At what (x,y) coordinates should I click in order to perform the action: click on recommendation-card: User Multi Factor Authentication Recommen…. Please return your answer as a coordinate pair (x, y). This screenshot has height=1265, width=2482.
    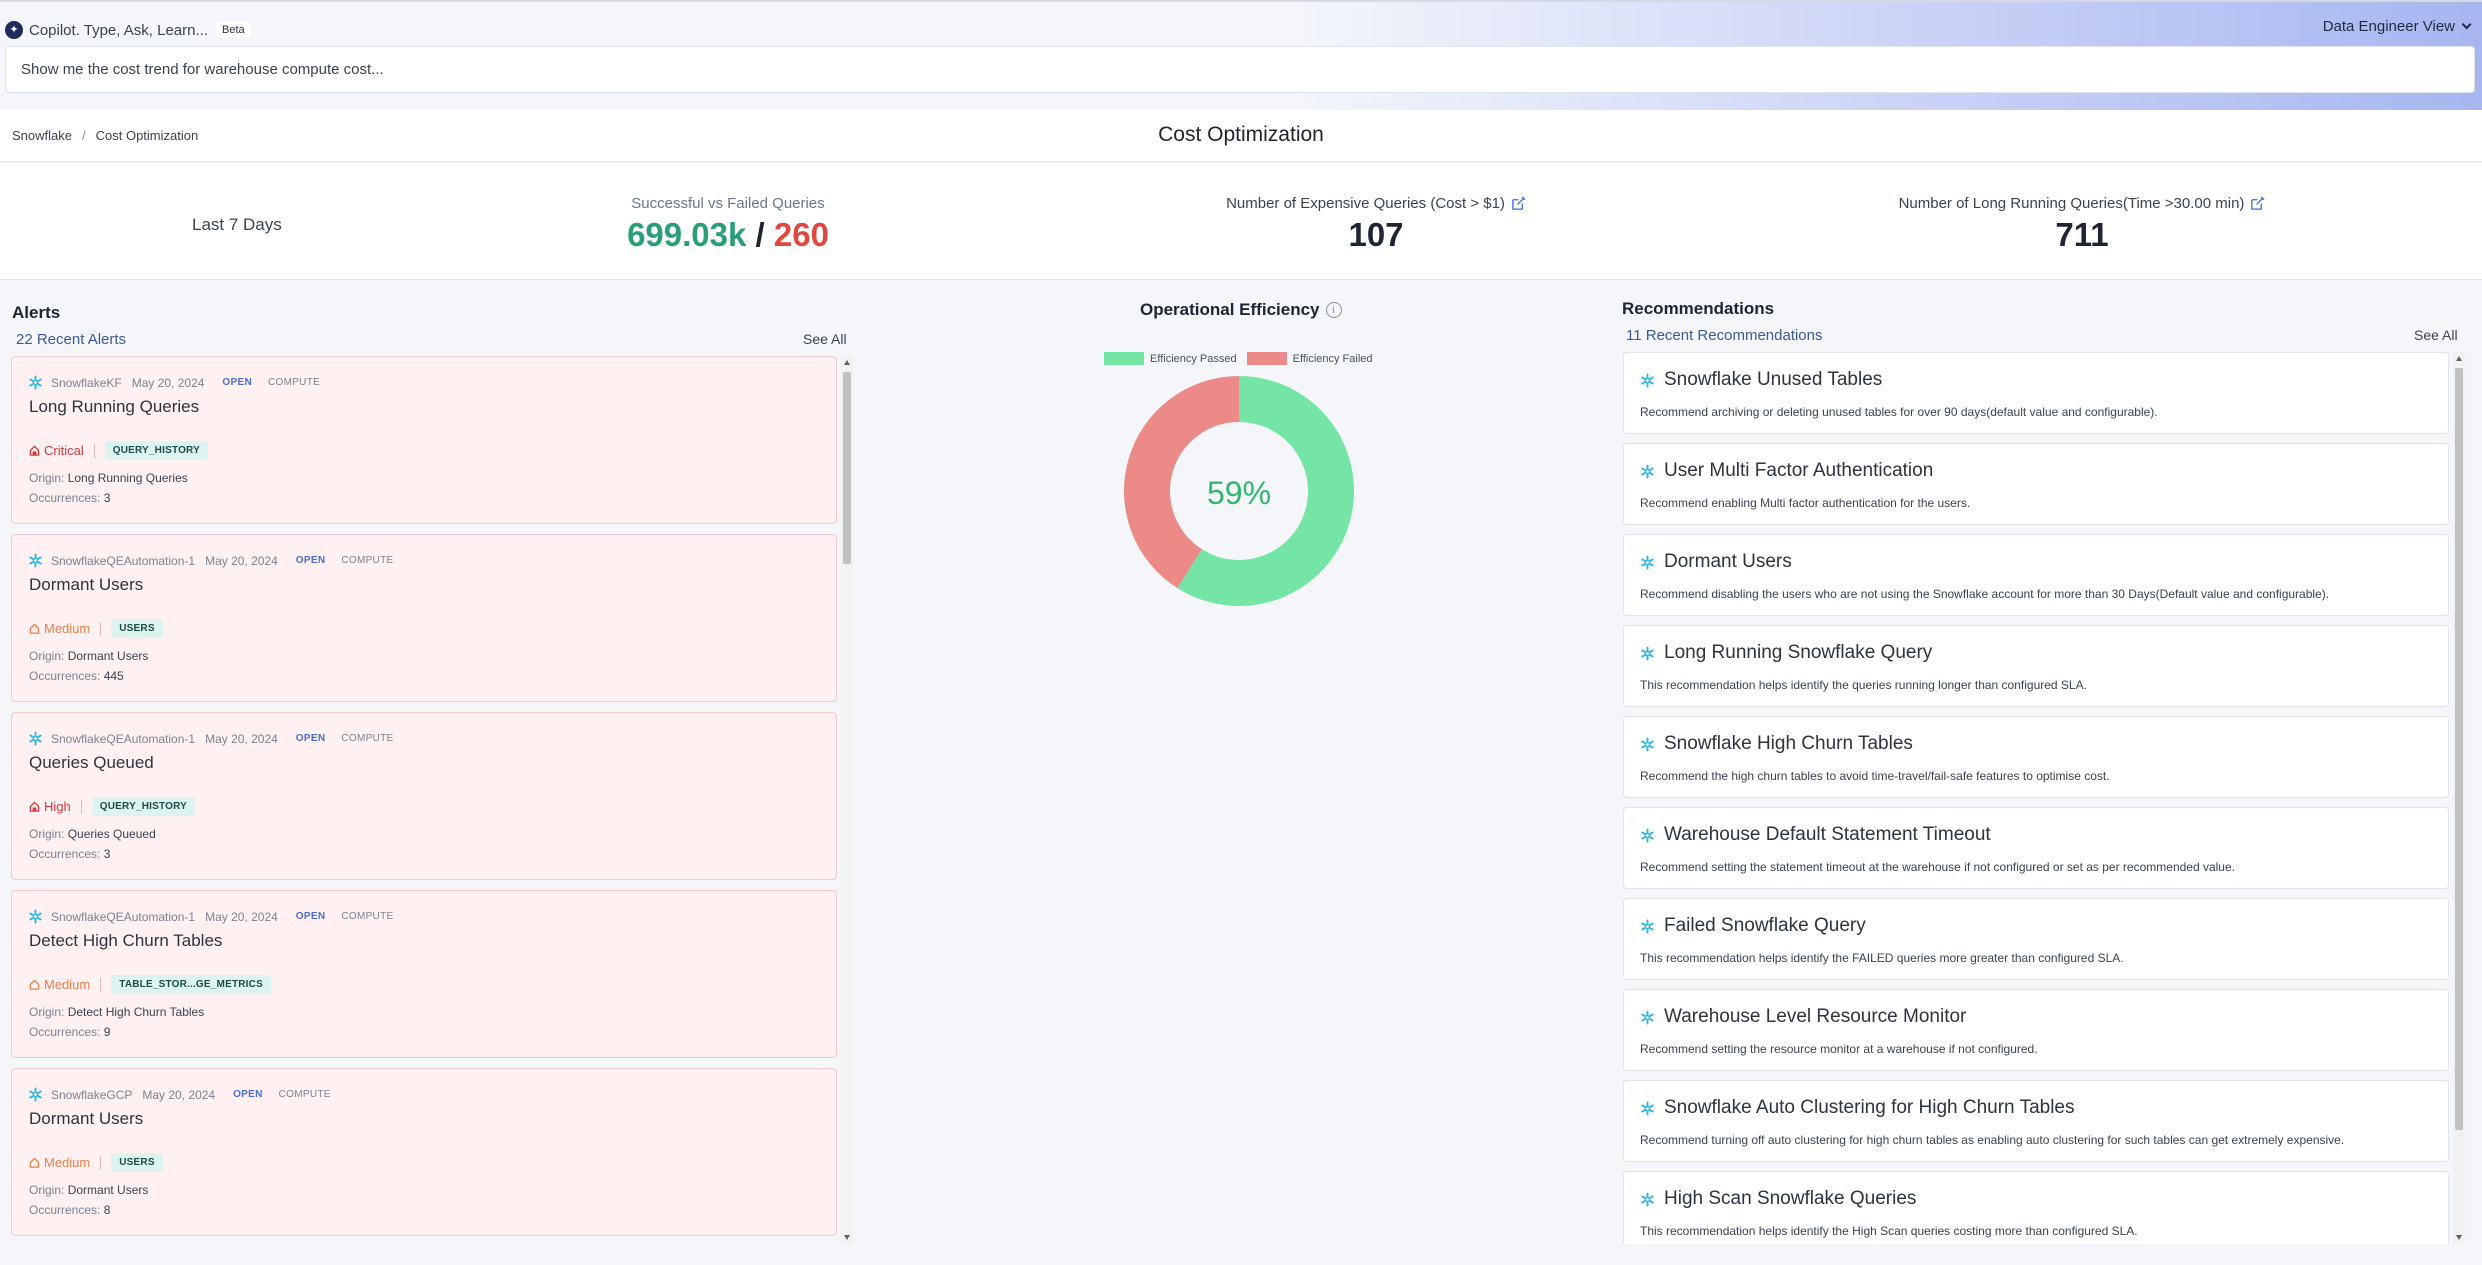
    Looking at the image, I should click on (2036, 484).